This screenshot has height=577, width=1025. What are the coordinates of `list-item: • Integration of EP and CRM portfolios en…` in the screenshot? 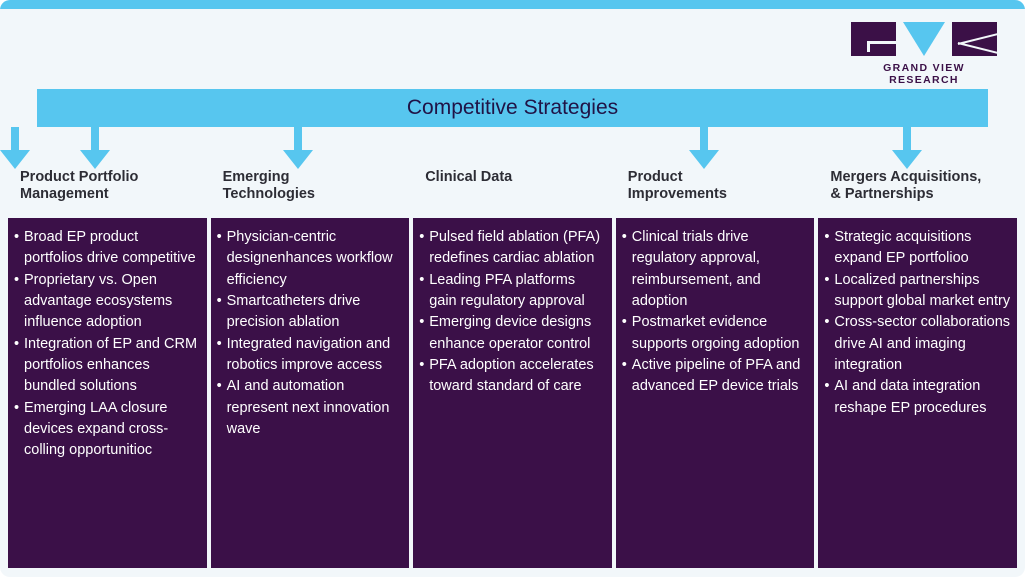 It's located at (106, 366).